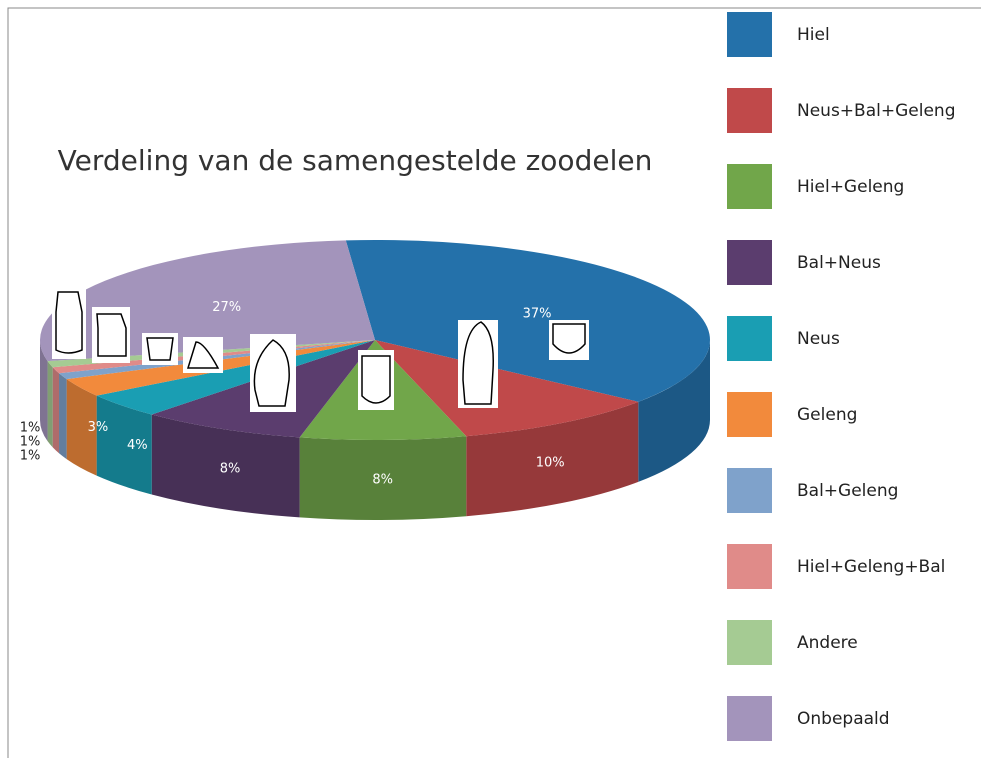 The height and width of the screenshot is (758, 981). I want to click on legend-label: Neus+Bal+Geleng, so click(876, 111).